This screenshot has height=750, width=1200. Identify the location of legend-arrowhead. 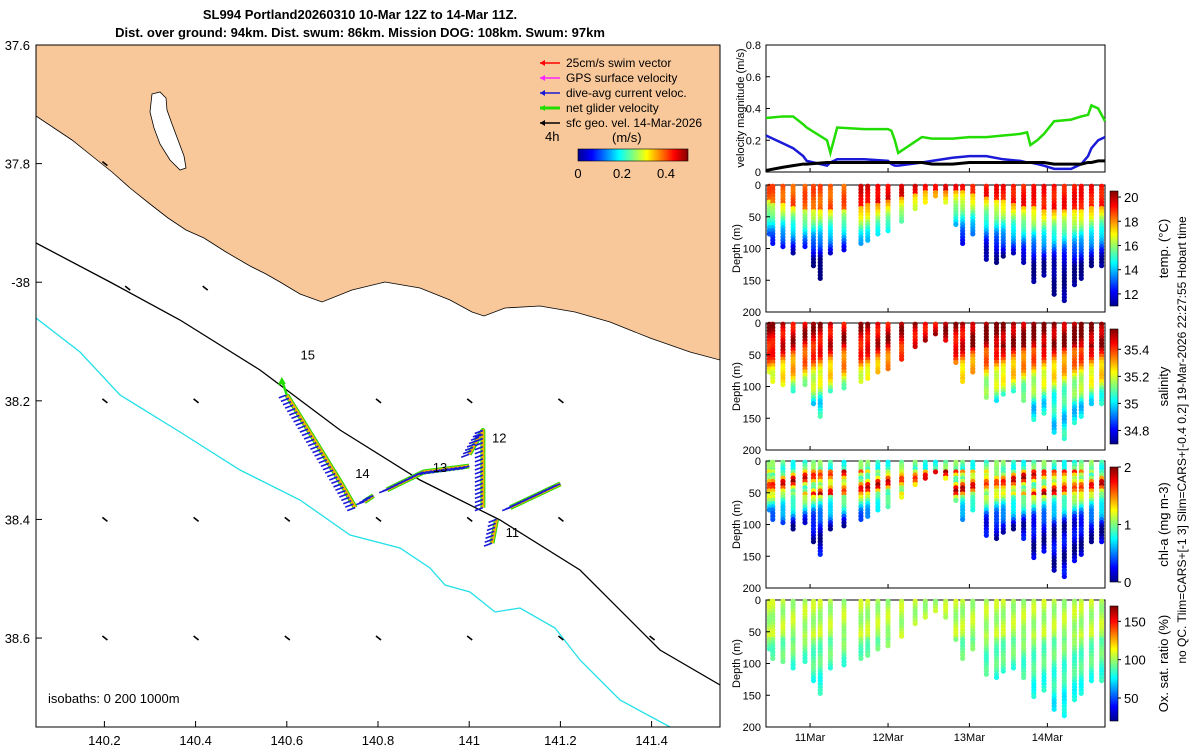
(542, 63).